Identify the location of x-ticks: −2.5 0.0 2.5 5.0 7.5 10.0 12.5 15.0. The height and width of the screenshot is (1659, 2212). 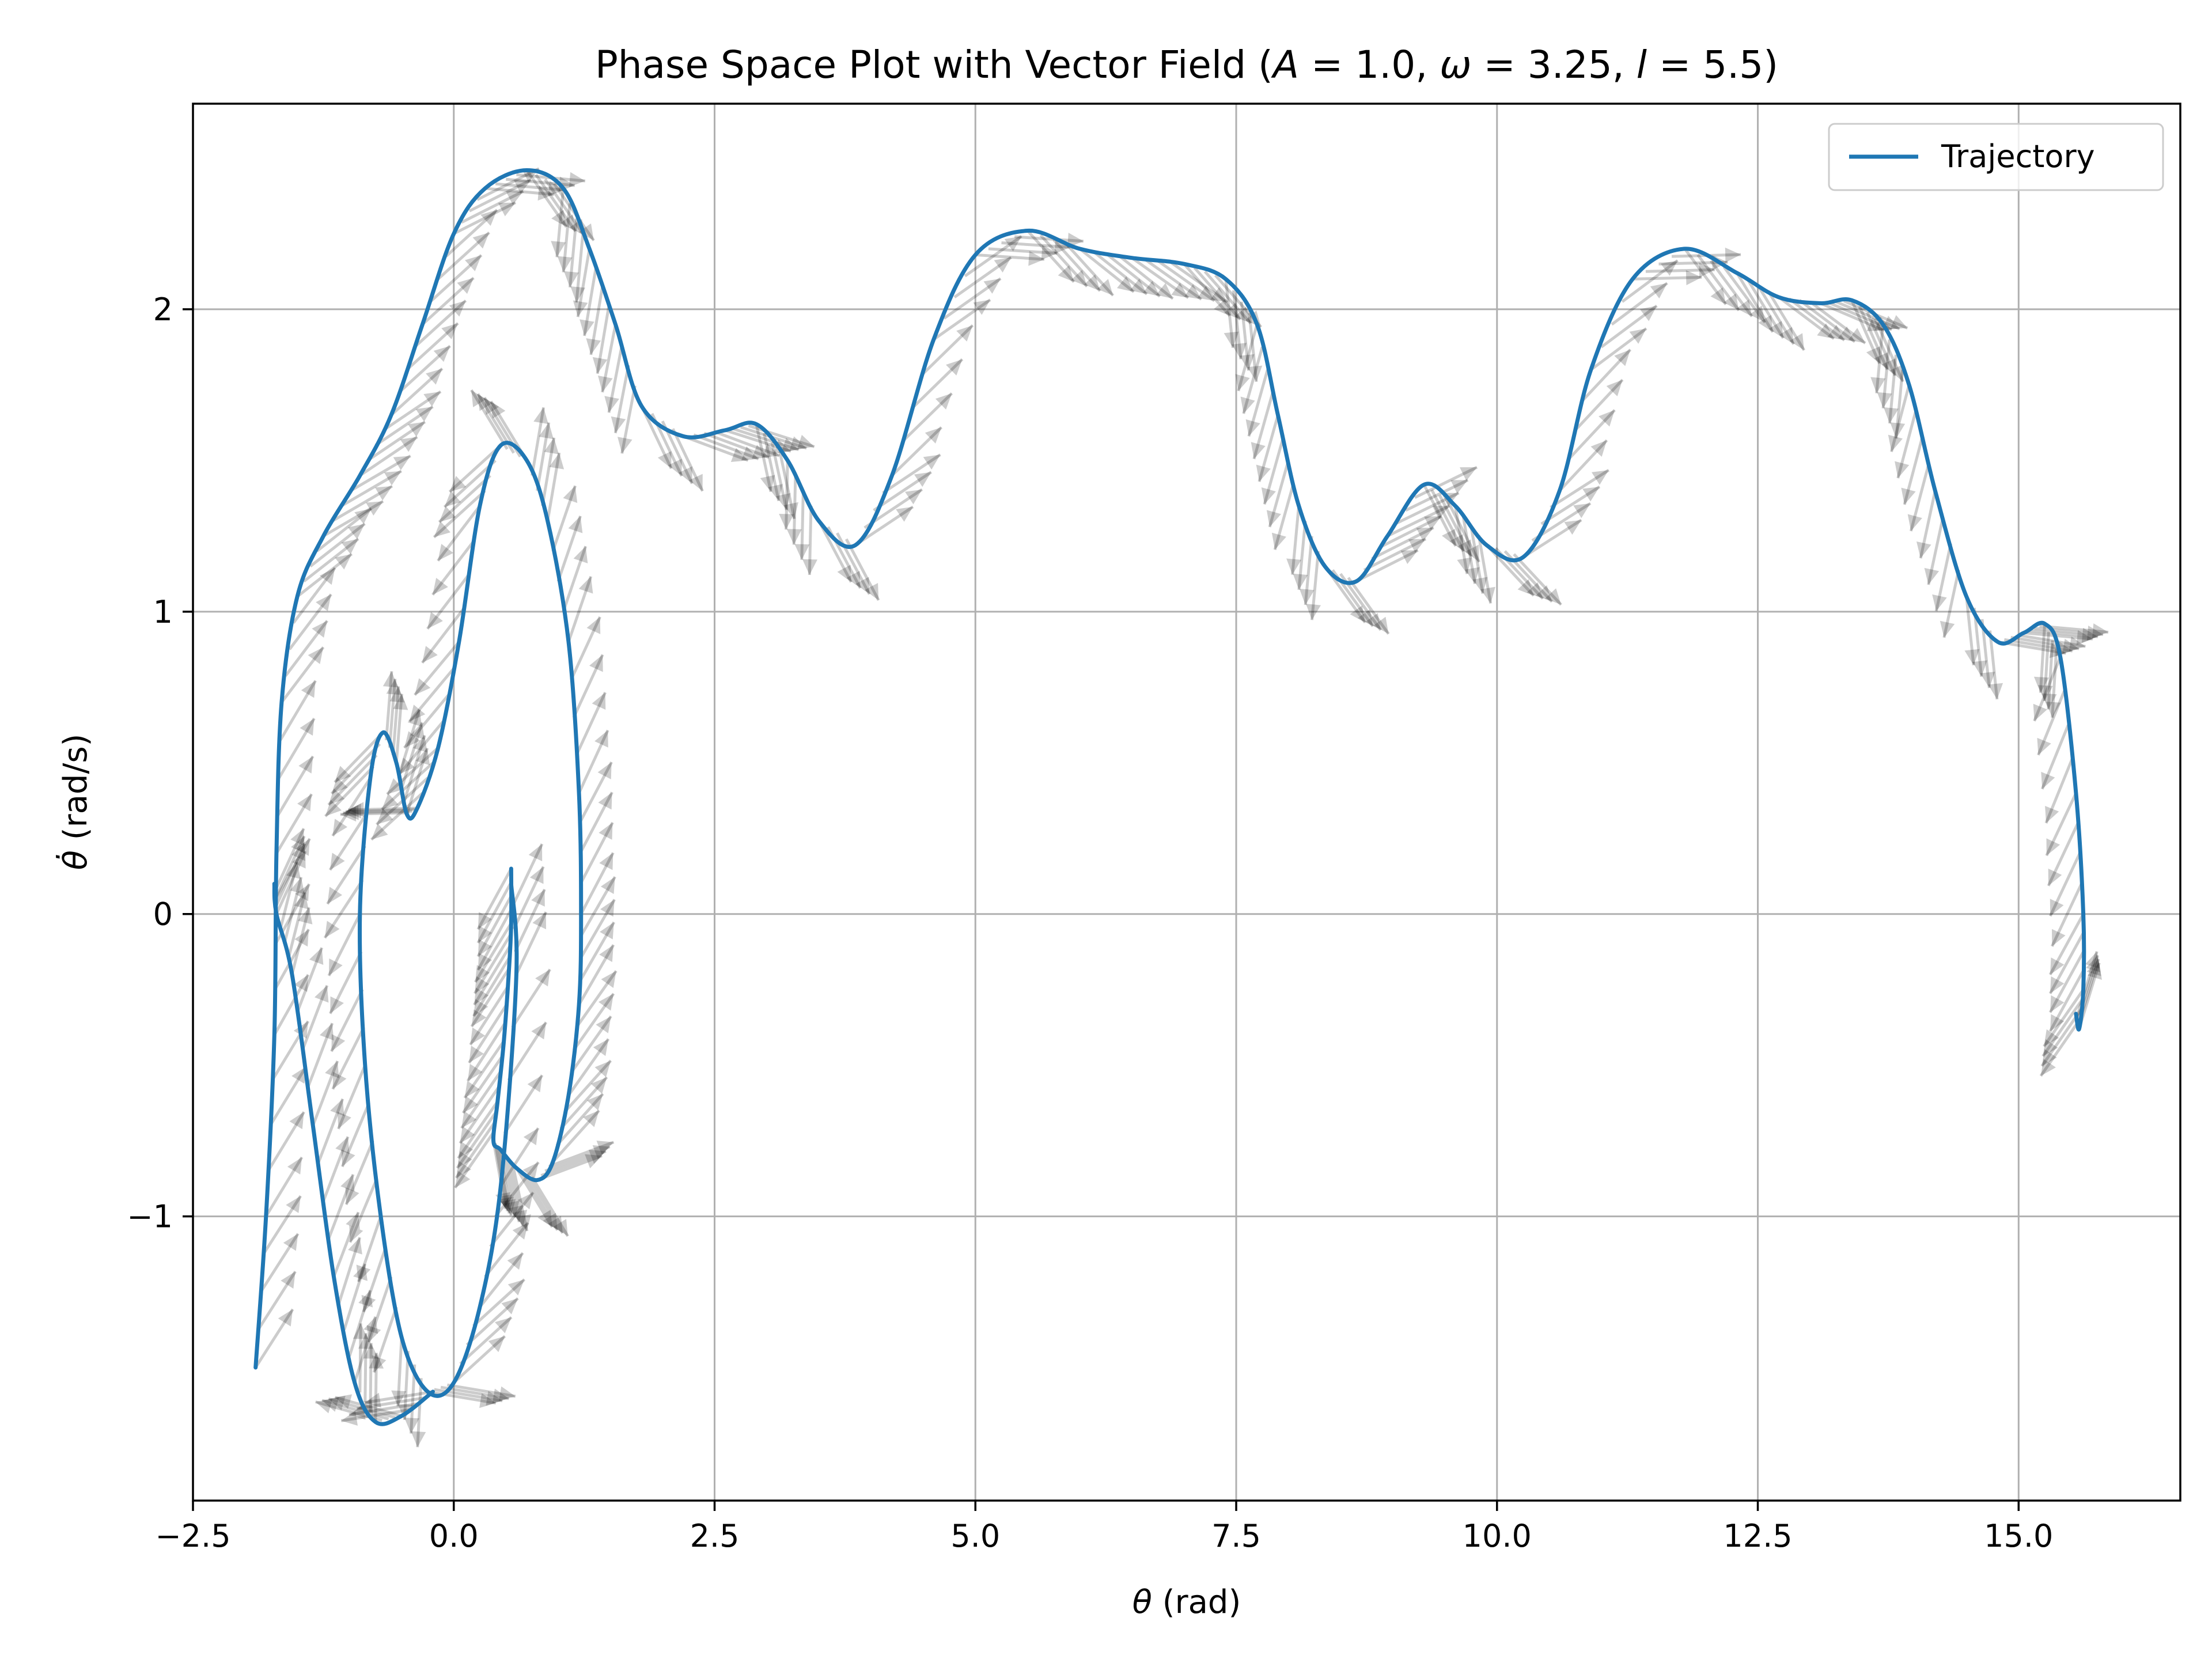
(1104, 1527).